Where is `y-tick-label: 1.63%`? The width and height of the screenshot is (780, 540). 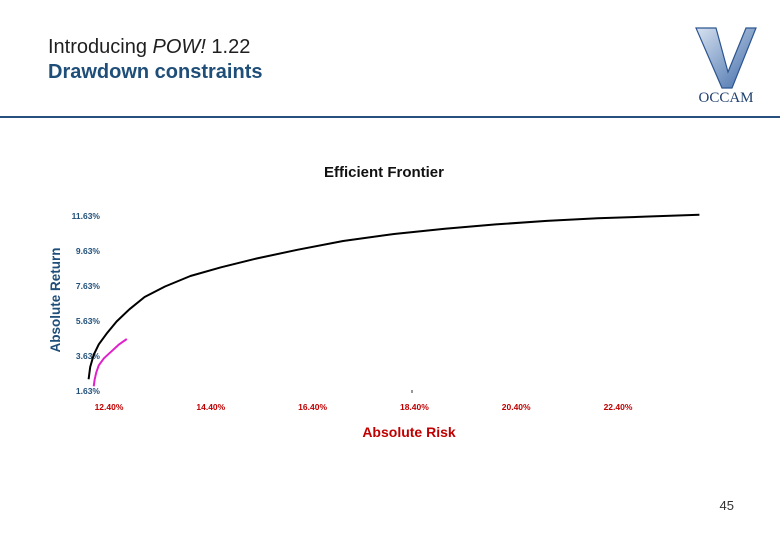 y-tick-label: 1.63% is located at coordinates (88, 391).